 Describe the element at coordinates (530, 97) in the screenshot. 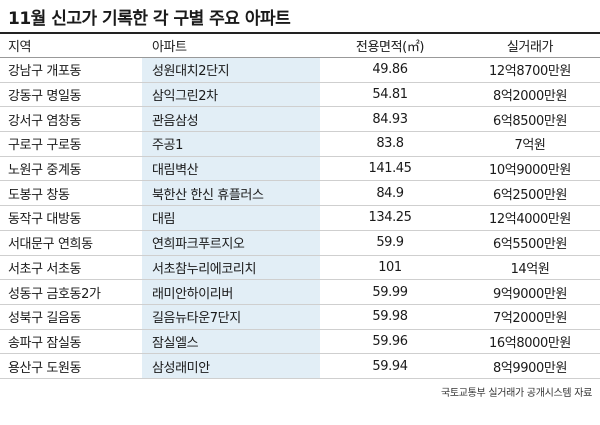

I see `cell-price: 8억2000만원` at that location.